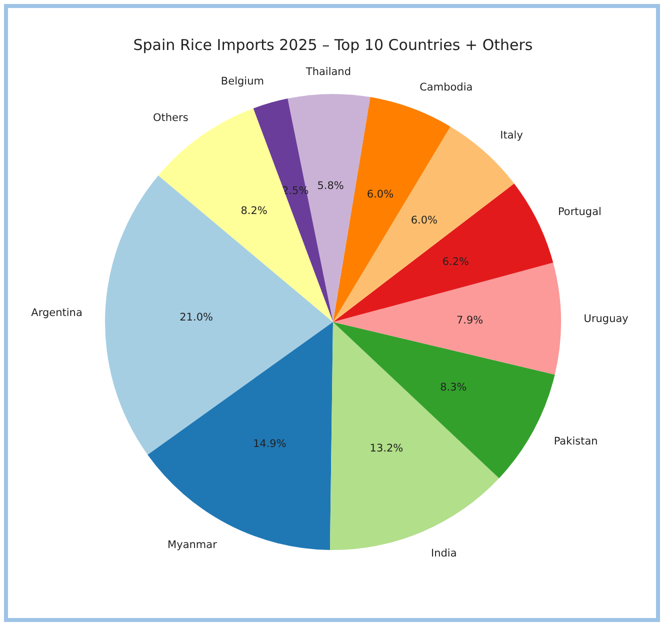 The width and height of the screenshot is (668, 631). What do you see at coordinates (196, 317) in the screenshot?
I see `data-label: 21.0%` at bounding box center [196, 317].